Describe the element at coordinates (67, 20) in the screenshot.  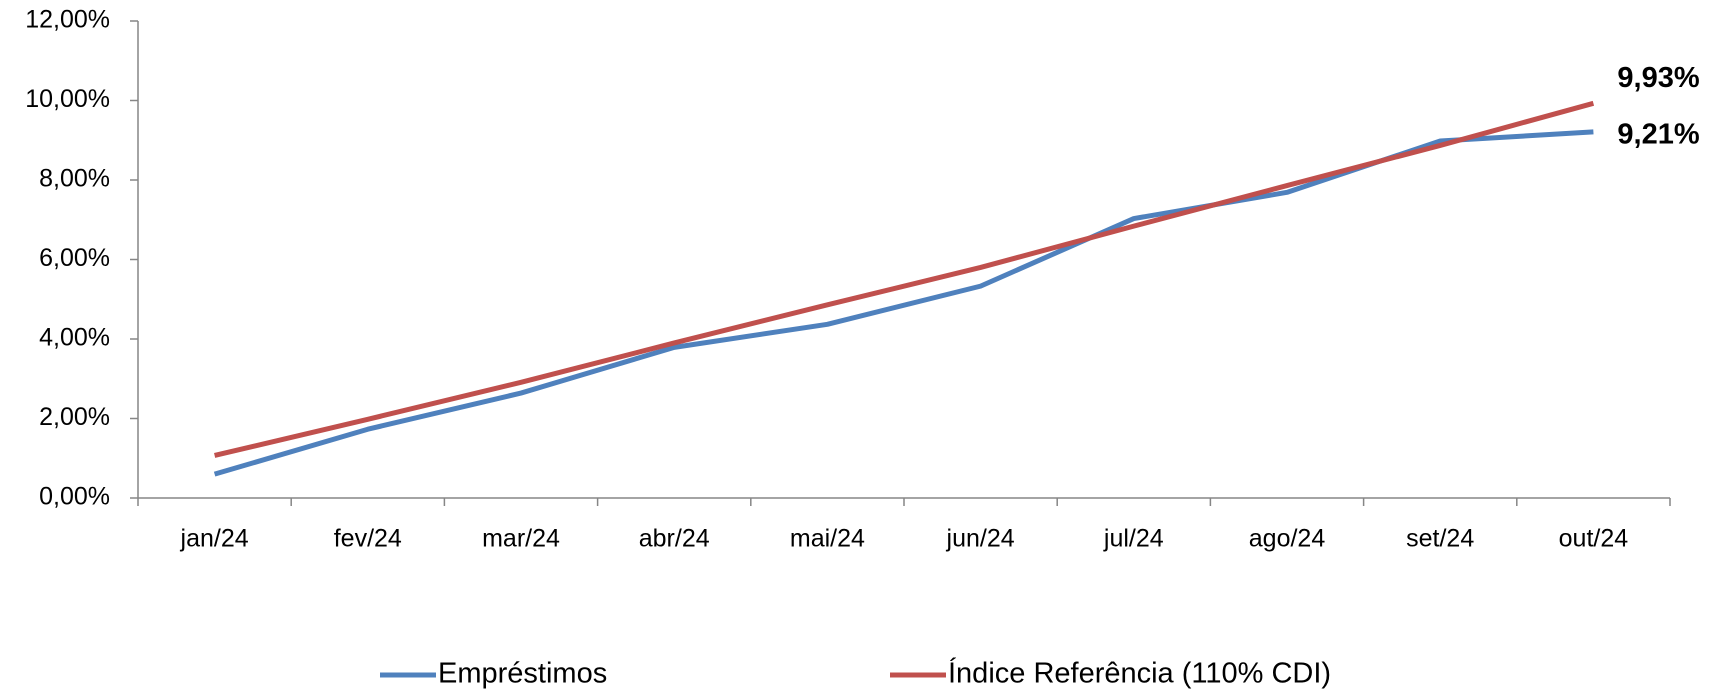
I see `y-tick-label: 12,00%` at that location.